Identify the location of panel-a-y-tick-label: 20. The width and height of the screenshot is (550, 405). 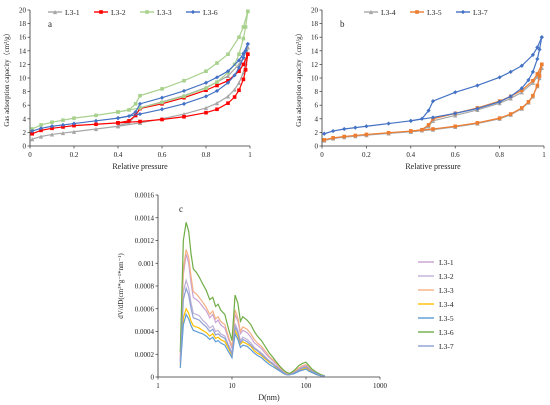
(23, 11).